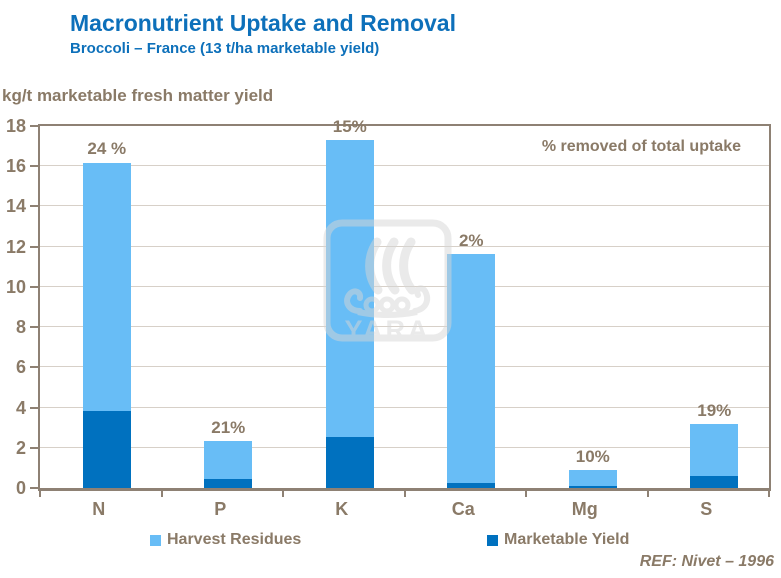  I want to click on bar-column-P: 21%, so click(223, 307).